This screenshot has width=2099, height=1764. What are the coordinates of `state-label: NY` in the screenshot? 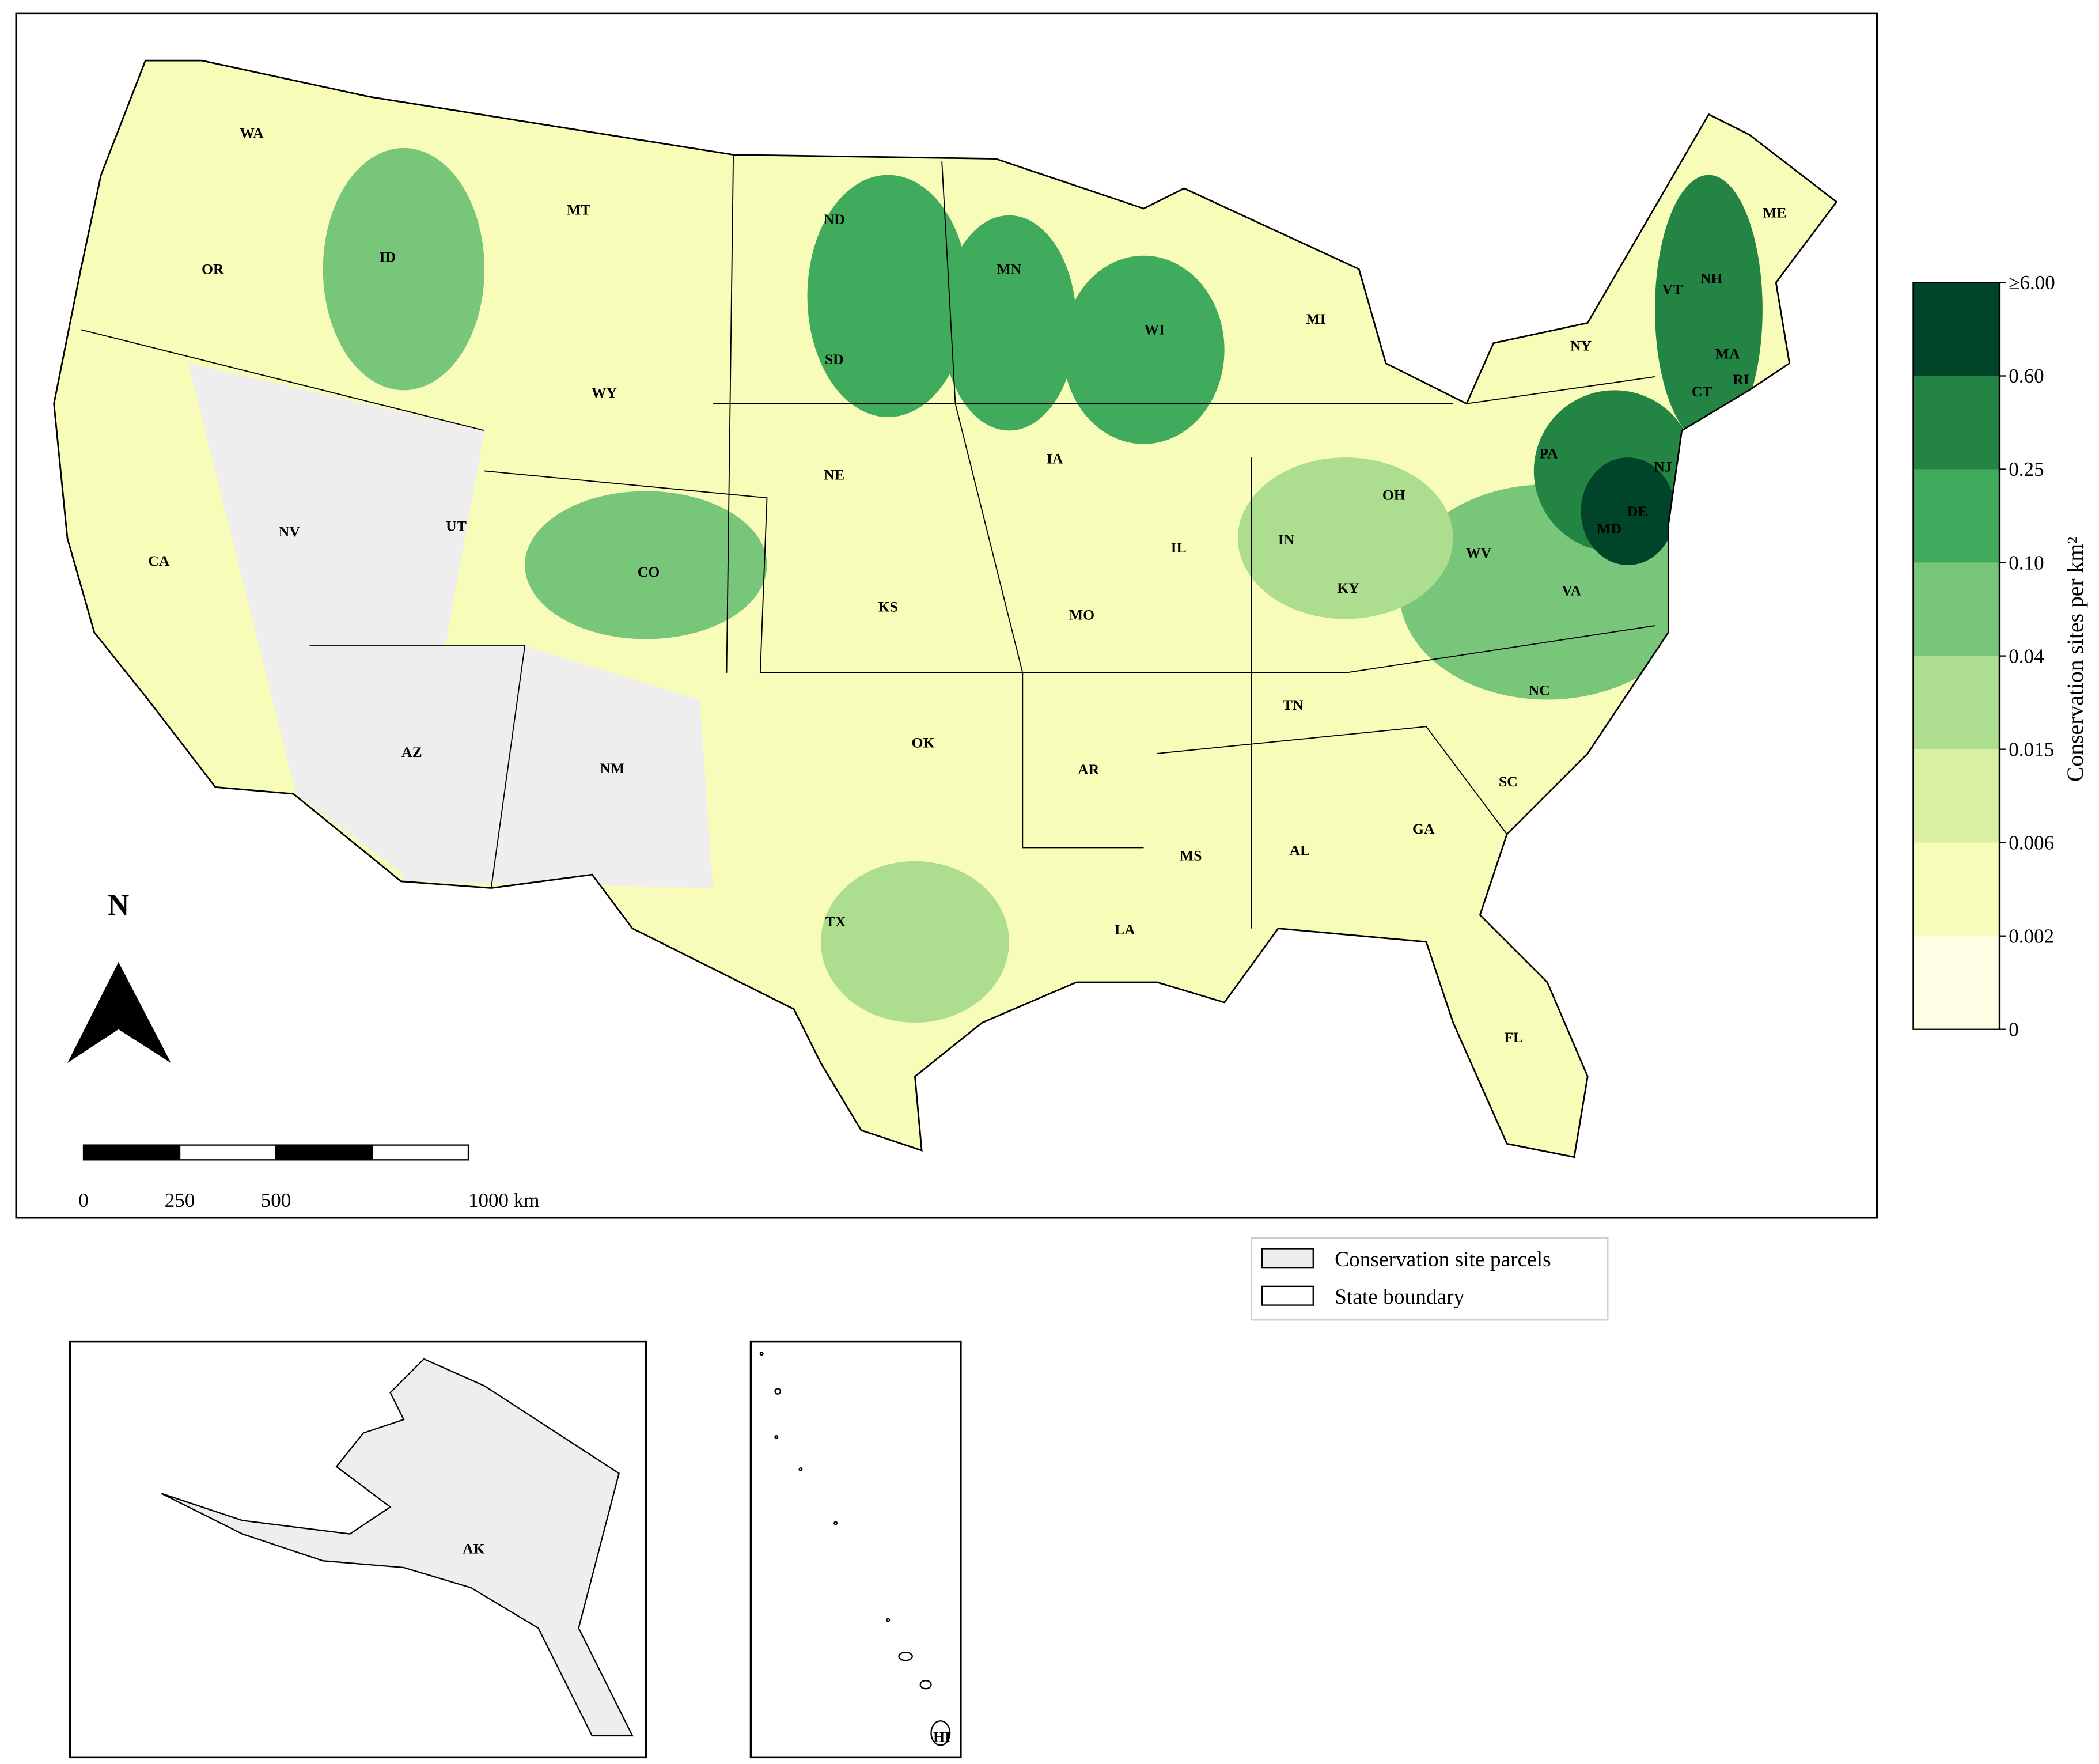 It's located at (1581, 346).